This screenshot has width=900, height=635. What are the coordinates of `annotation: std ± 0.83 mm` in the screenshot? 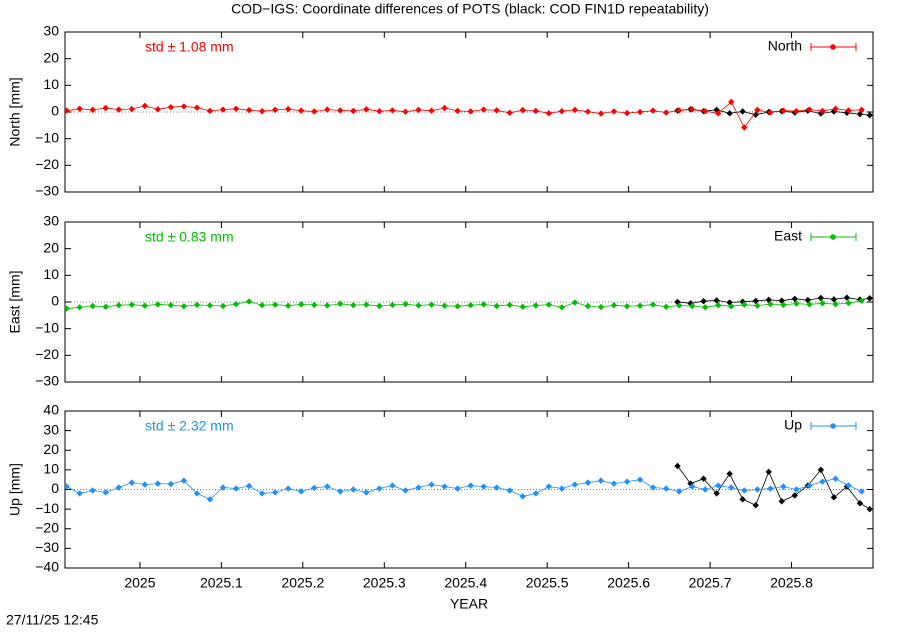 It's located at (189, 237).